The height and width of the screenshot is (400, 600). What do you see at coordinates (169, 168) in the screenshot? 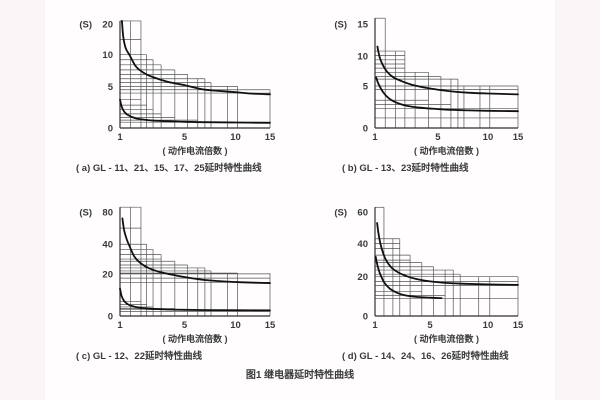
I see `chart-a-caption: ( a) GL - 11、21、15、17、25延时特性曲线` at bounding box center [169, 168].